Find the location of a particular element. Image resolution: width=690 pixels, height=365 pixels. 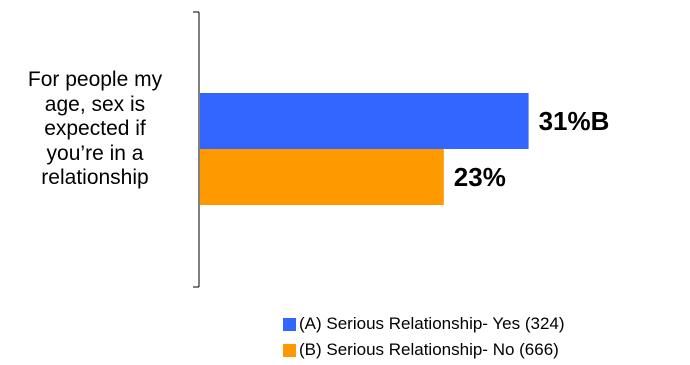

legend-label-a: (A) Serious Relationship- Yes (324) is located at coordinates (432, 323).